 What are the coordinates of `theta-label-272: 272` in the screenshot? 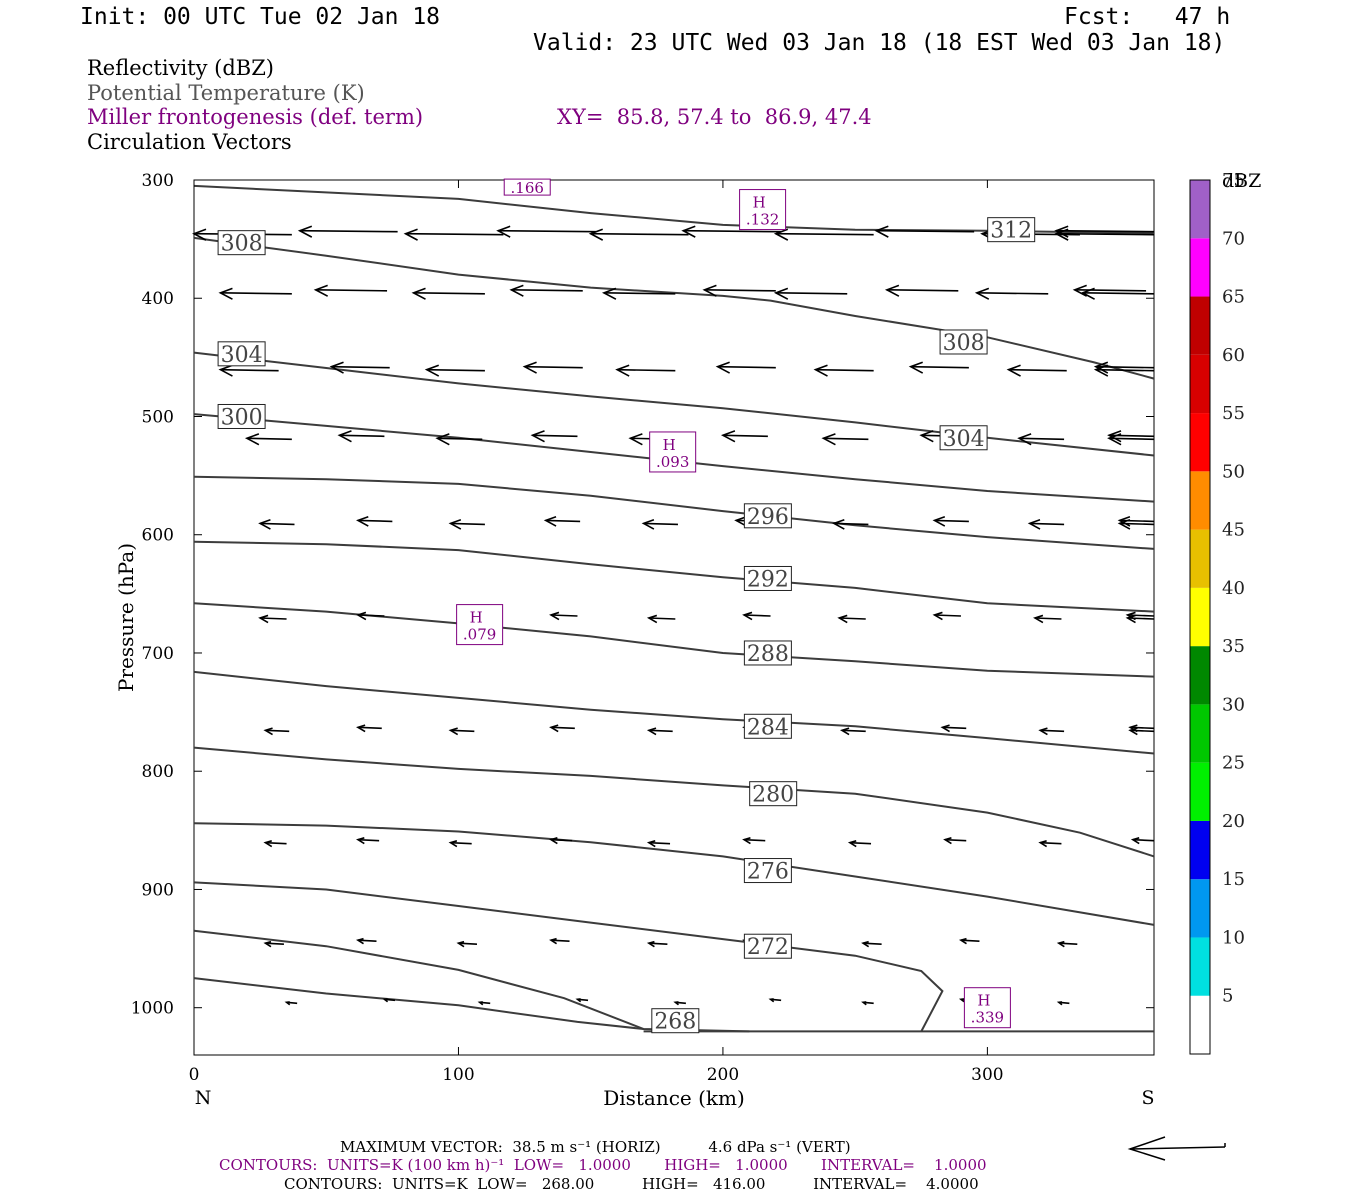 It's located at (768, 947).